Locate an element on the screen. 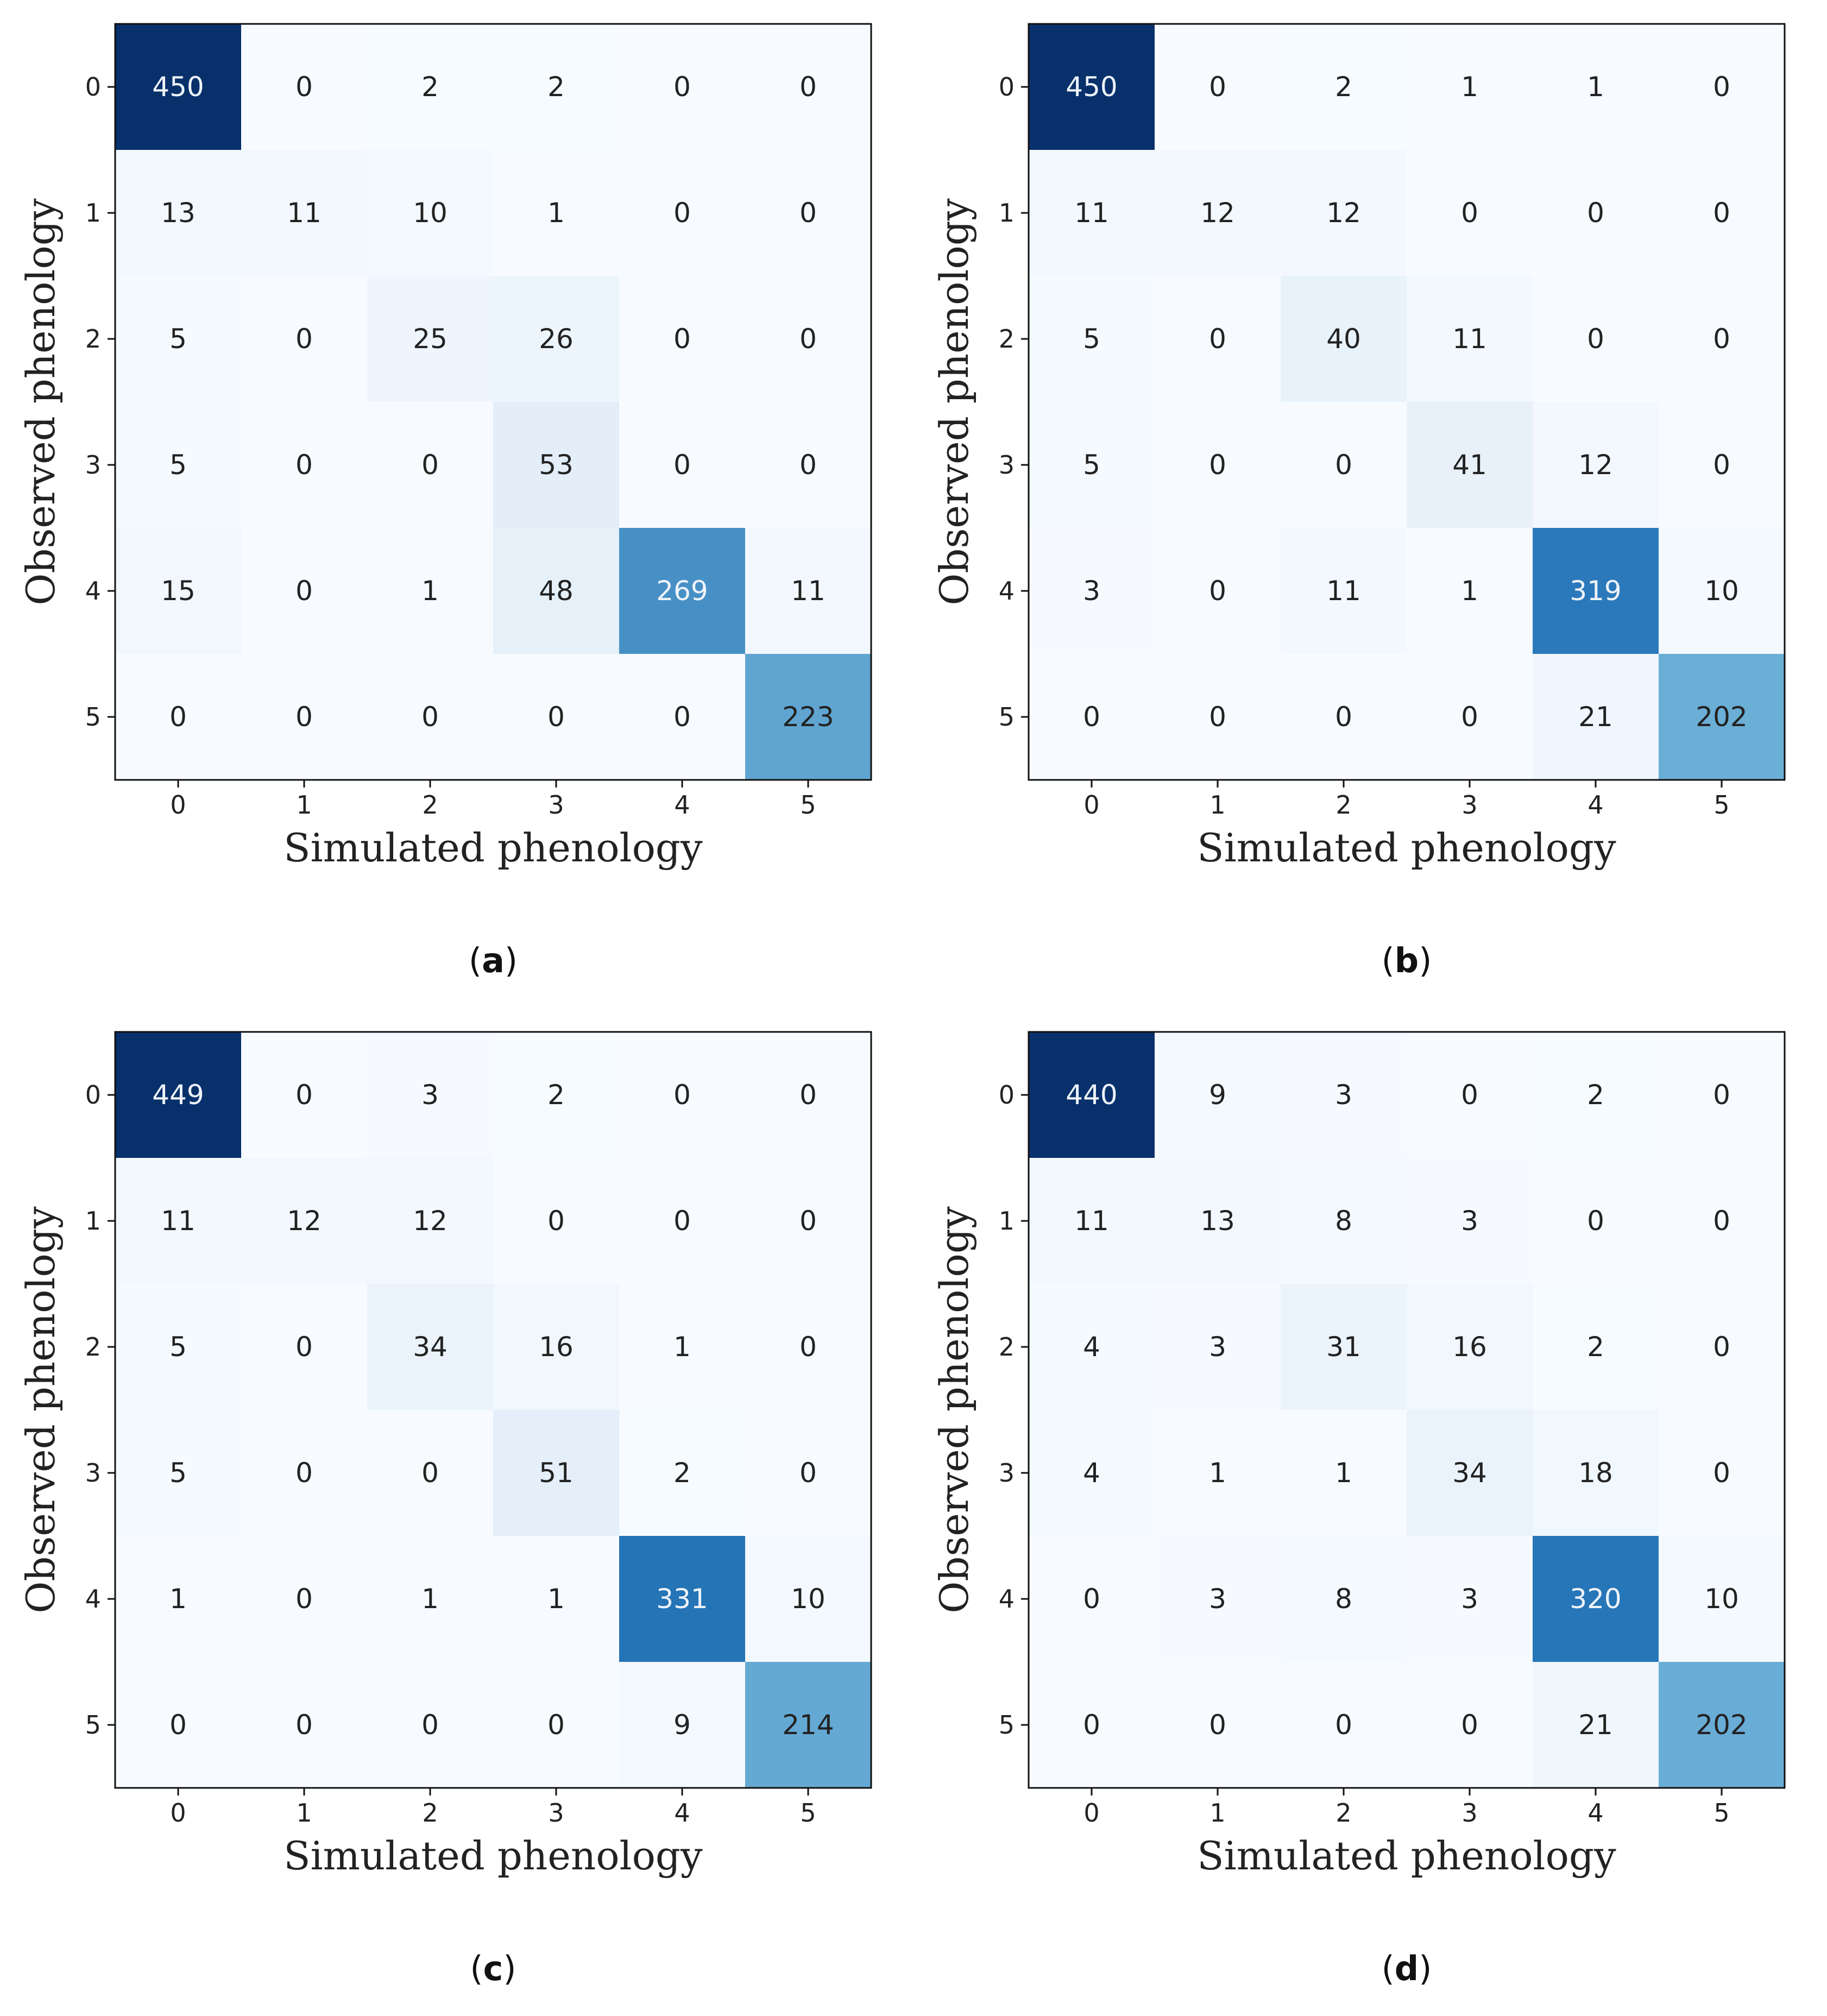  heatmap-cell-r0-c3 is located at coordinates (1470, 1095).